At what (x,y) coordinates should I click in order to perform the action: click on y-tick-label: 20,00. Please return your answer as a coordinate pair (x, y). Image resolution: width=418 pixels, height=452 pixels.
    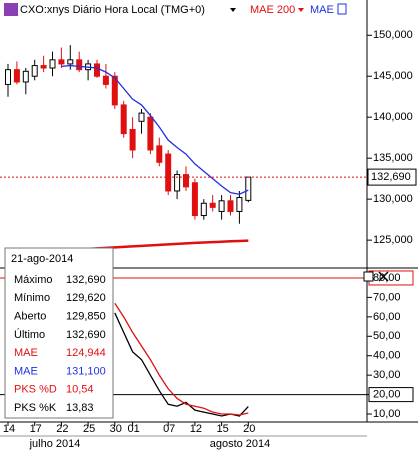
    Looking at the image, I should click on (387, 394).